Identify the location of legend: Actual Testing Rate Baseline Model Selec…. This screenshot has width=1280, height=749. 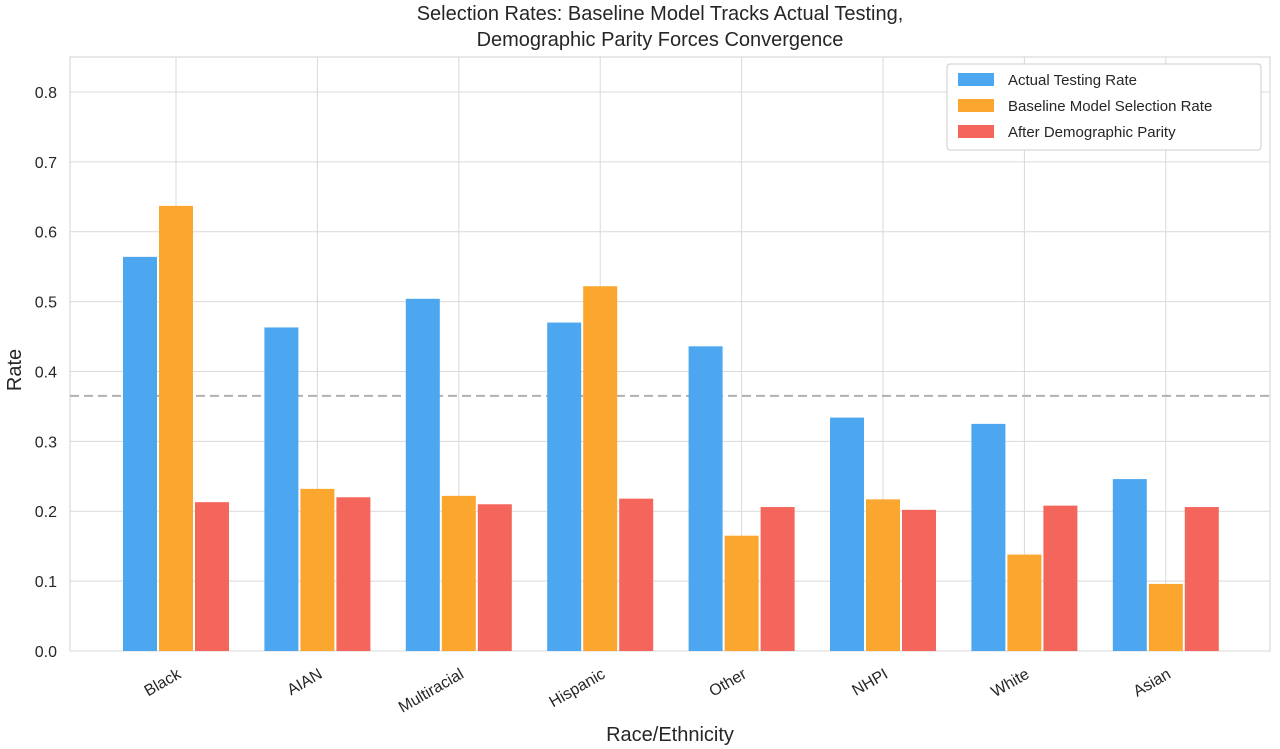
(1104, 107).